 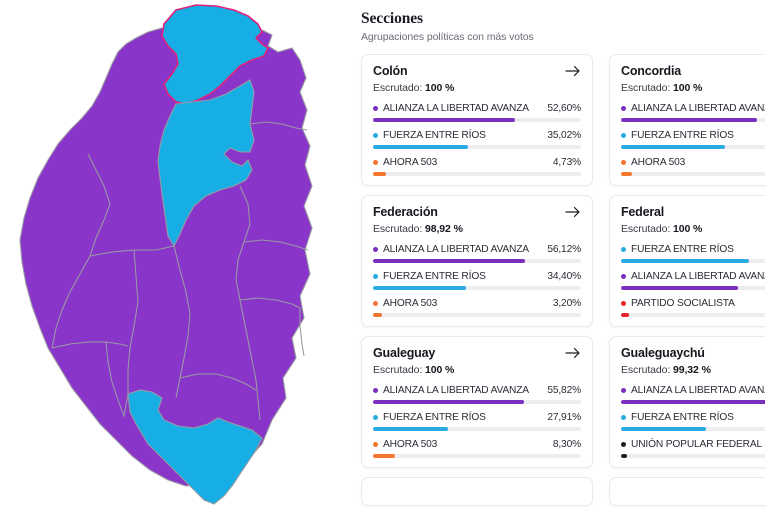 I want to click on party-result: UNIÓN POPULAR FEDERAL2,40%, so click(x=693, y=448).